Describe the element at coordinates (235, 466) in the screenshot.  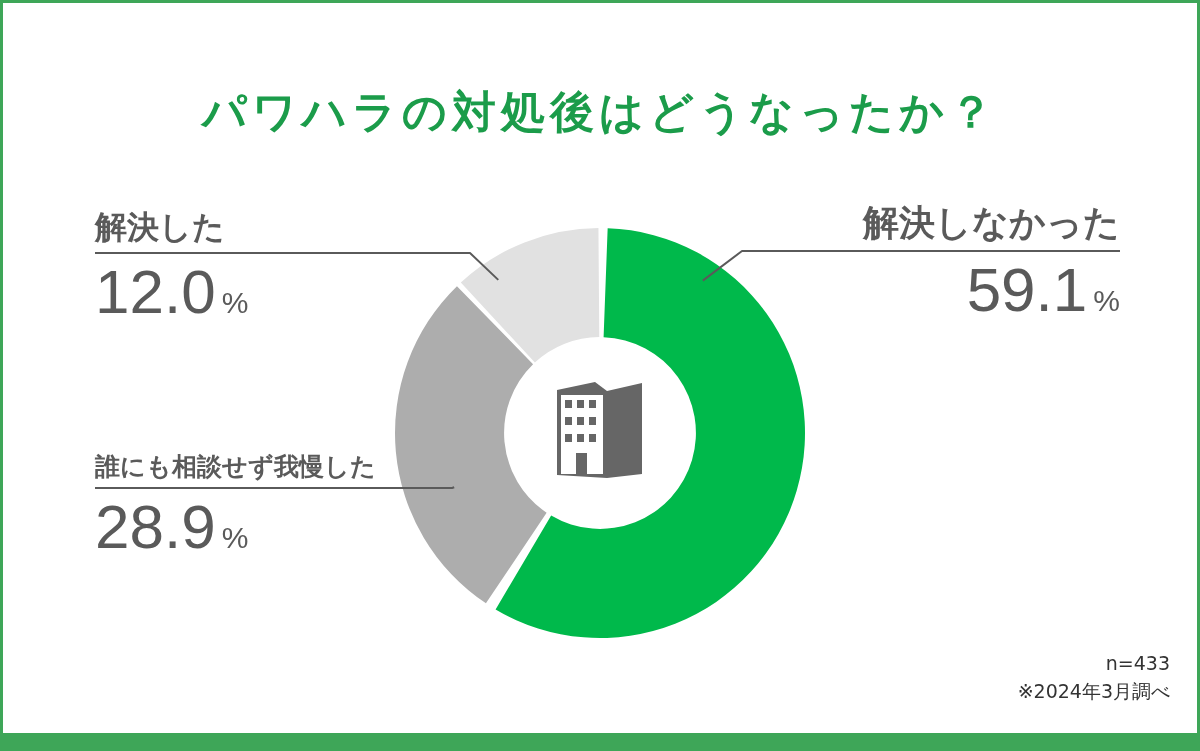
I see `slice-label: 誰にも相談せず我慢した` at that location.